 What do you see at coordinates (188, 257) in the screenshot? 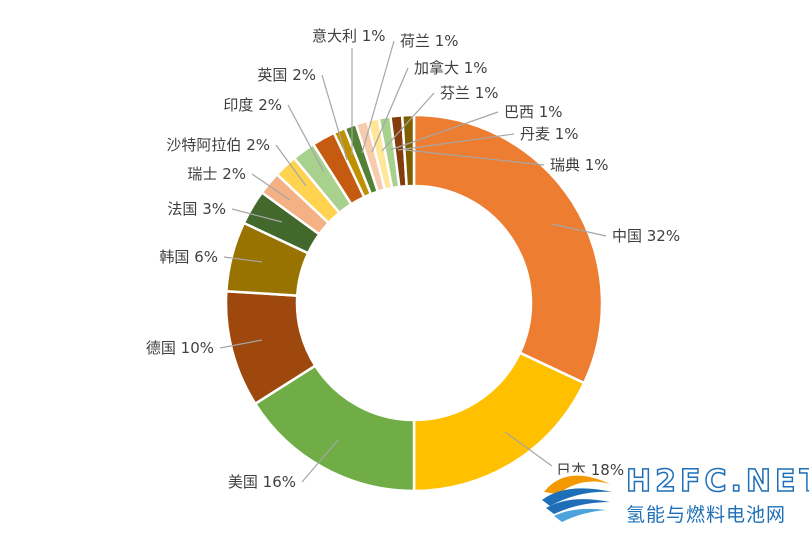
I see `data-label-5: 韩国 6%` at bounding box center [188, 257].